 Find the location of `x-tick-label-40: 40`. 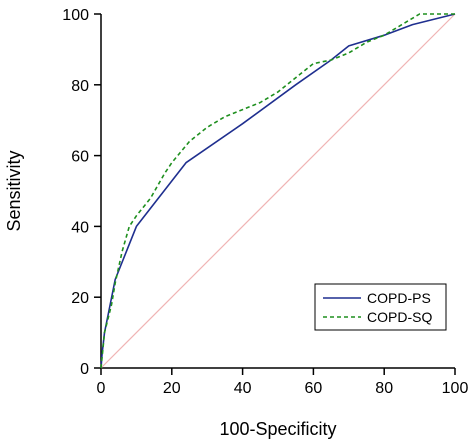

x-tick-label-40: 40 is located at coordinates (243, 388).